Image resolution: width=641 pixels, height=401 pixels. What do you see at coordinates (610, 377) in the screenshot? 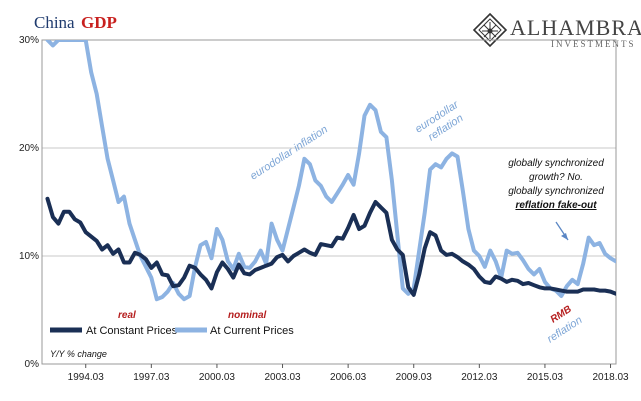
I see `x-tick-label: 2018.03` at bounding box center [610, 377].